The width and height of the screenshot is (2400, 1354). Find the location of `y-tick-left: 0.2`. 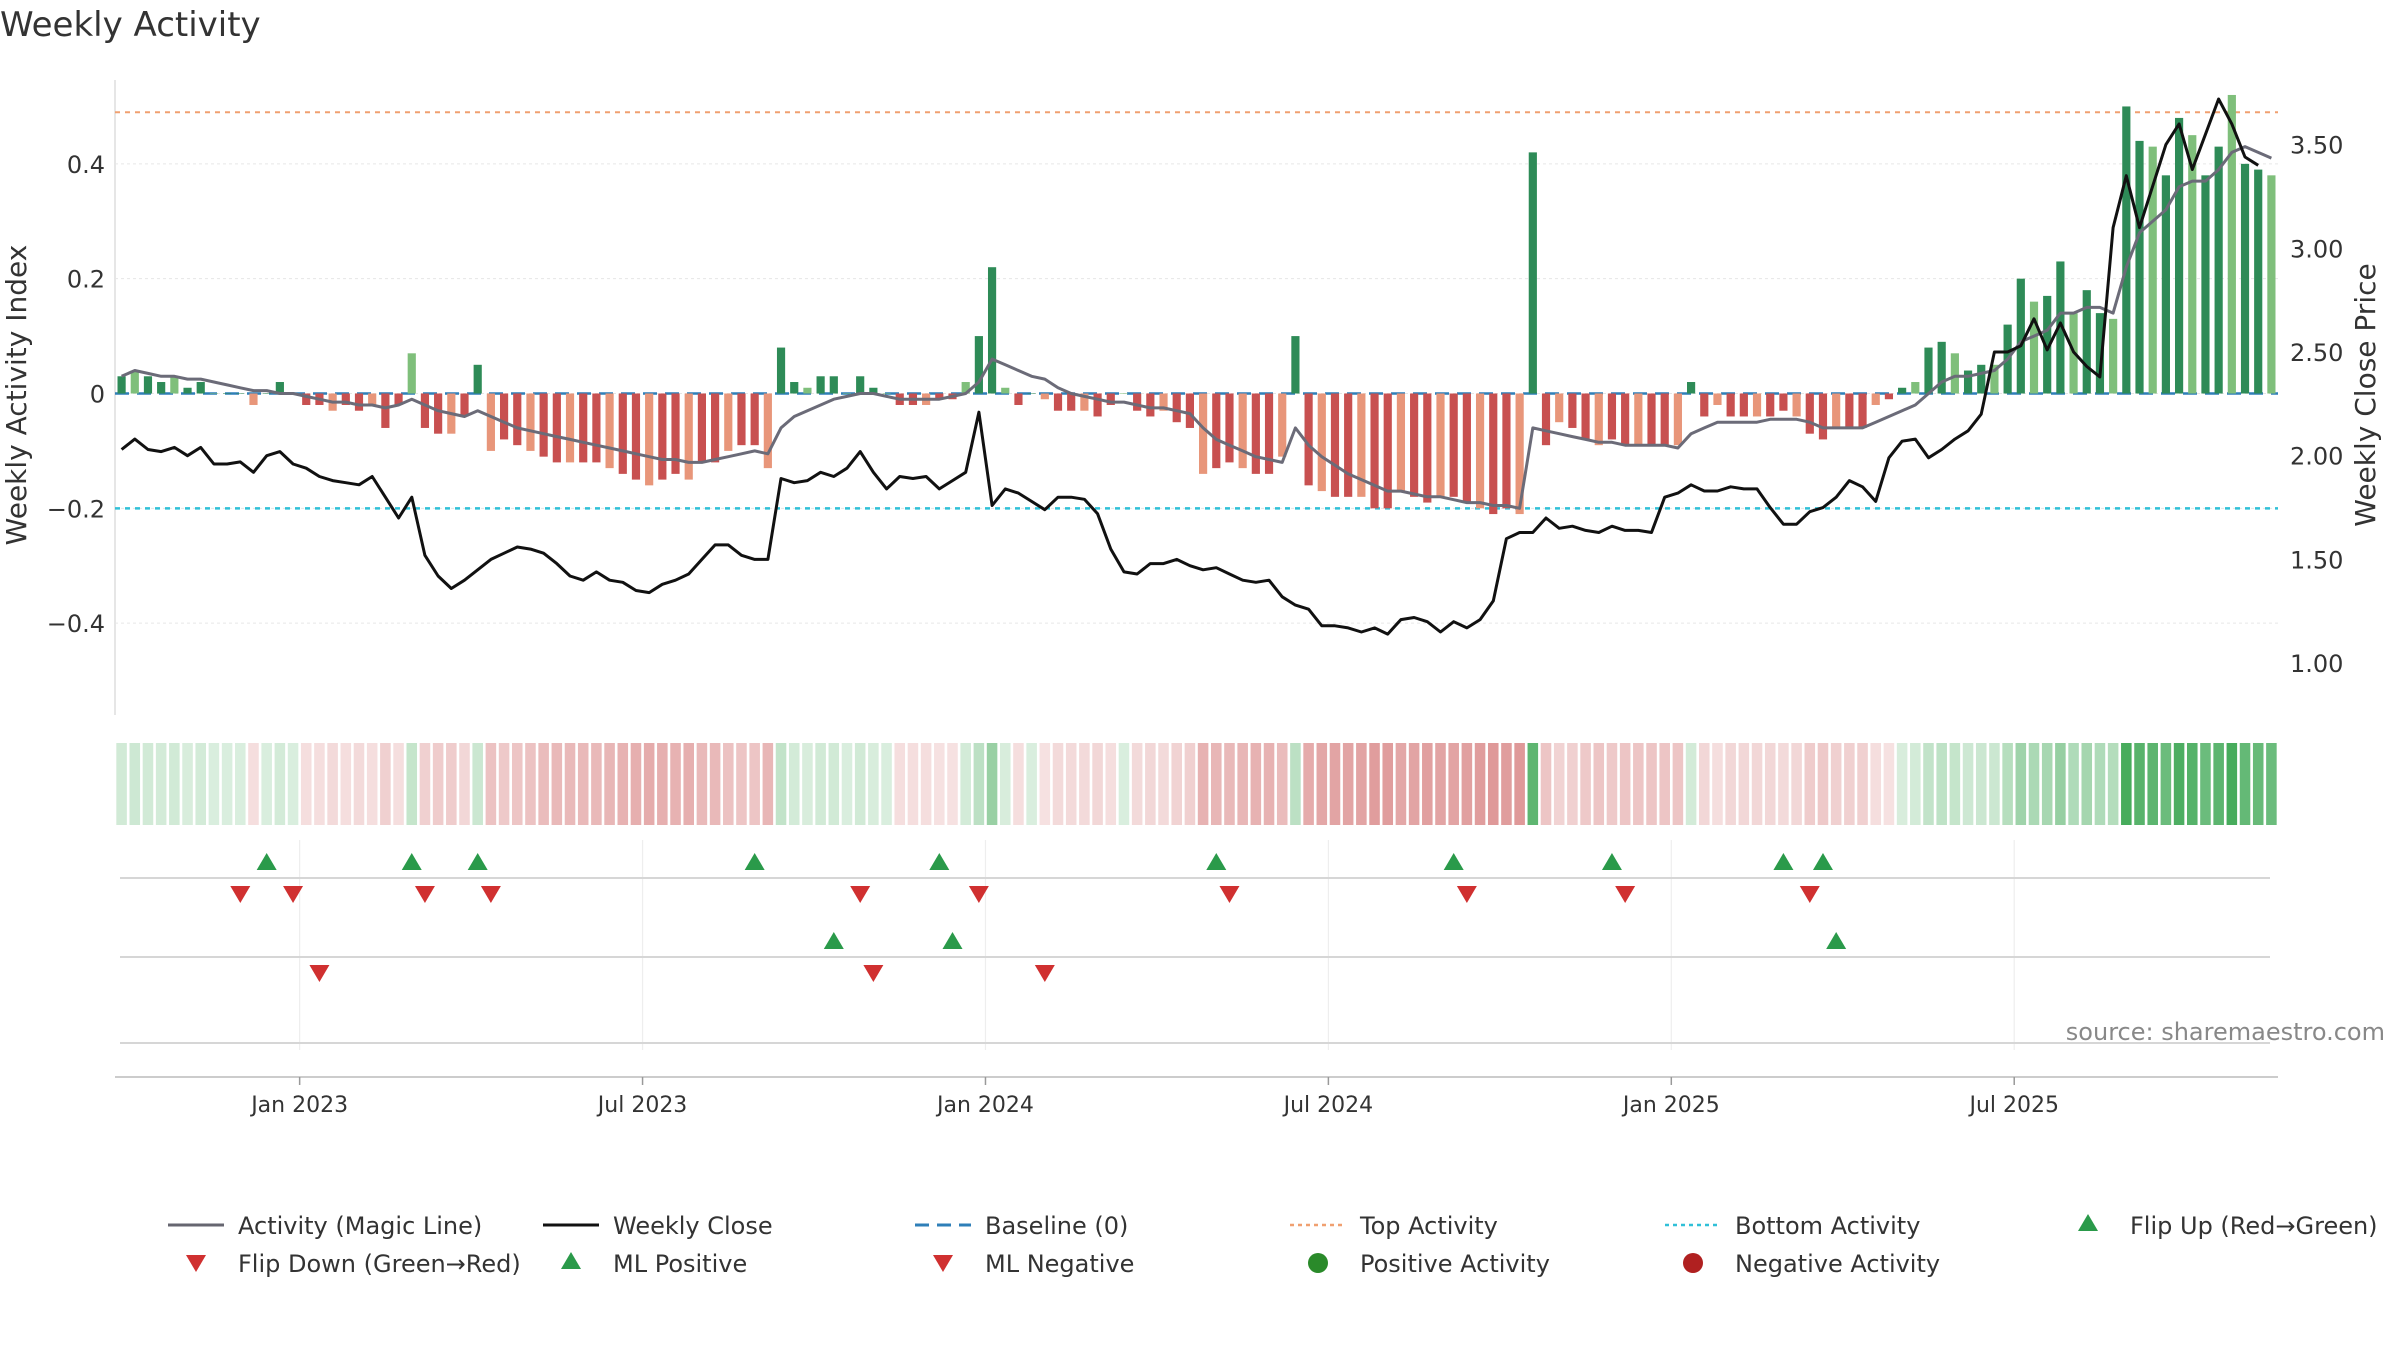

y-tick-left: 0.2 is located at coordinates (86, 280).